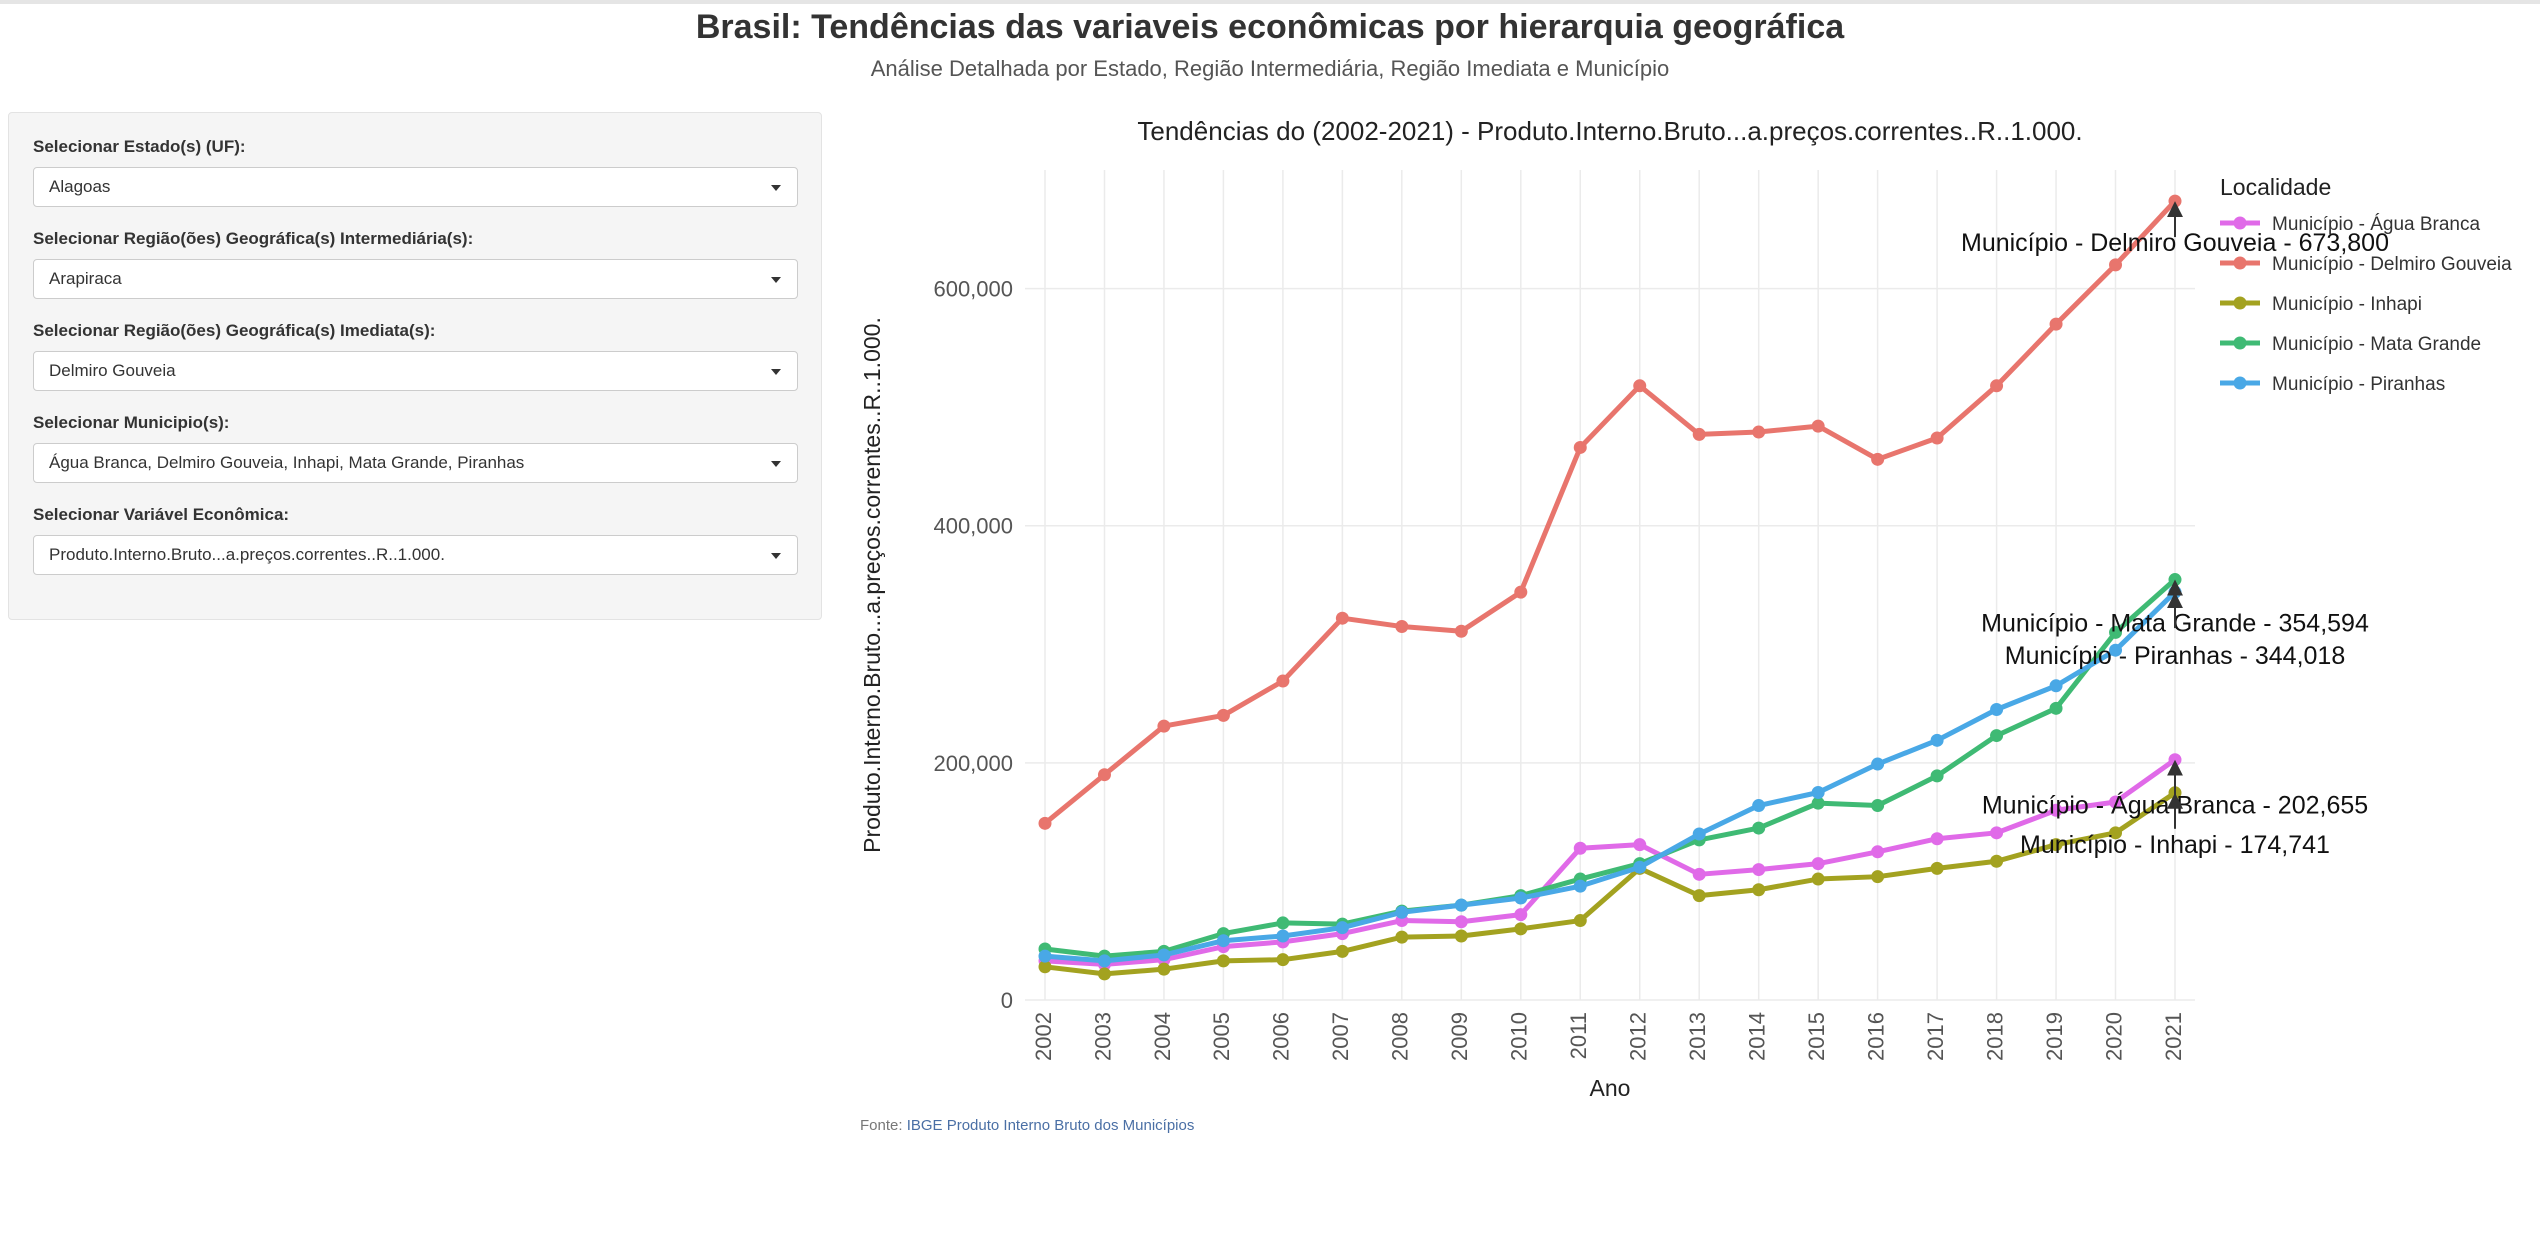 The image size is (2540, 1242). I want to click on y-tick-label: 600,000, so click(973, 289).